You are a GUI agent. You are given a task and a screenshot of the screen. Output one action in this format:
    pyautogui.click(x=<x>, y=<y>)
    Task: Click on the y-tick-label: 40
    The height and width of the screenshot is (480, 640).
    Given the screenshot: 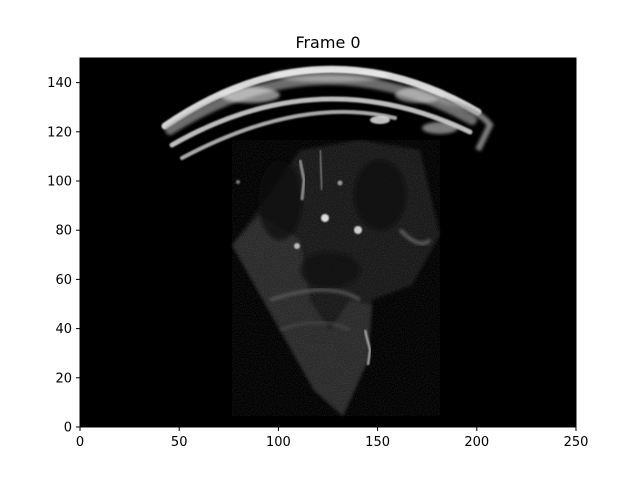 What is the action you would take?
    pyautogui.click(x=63, y=329)
    